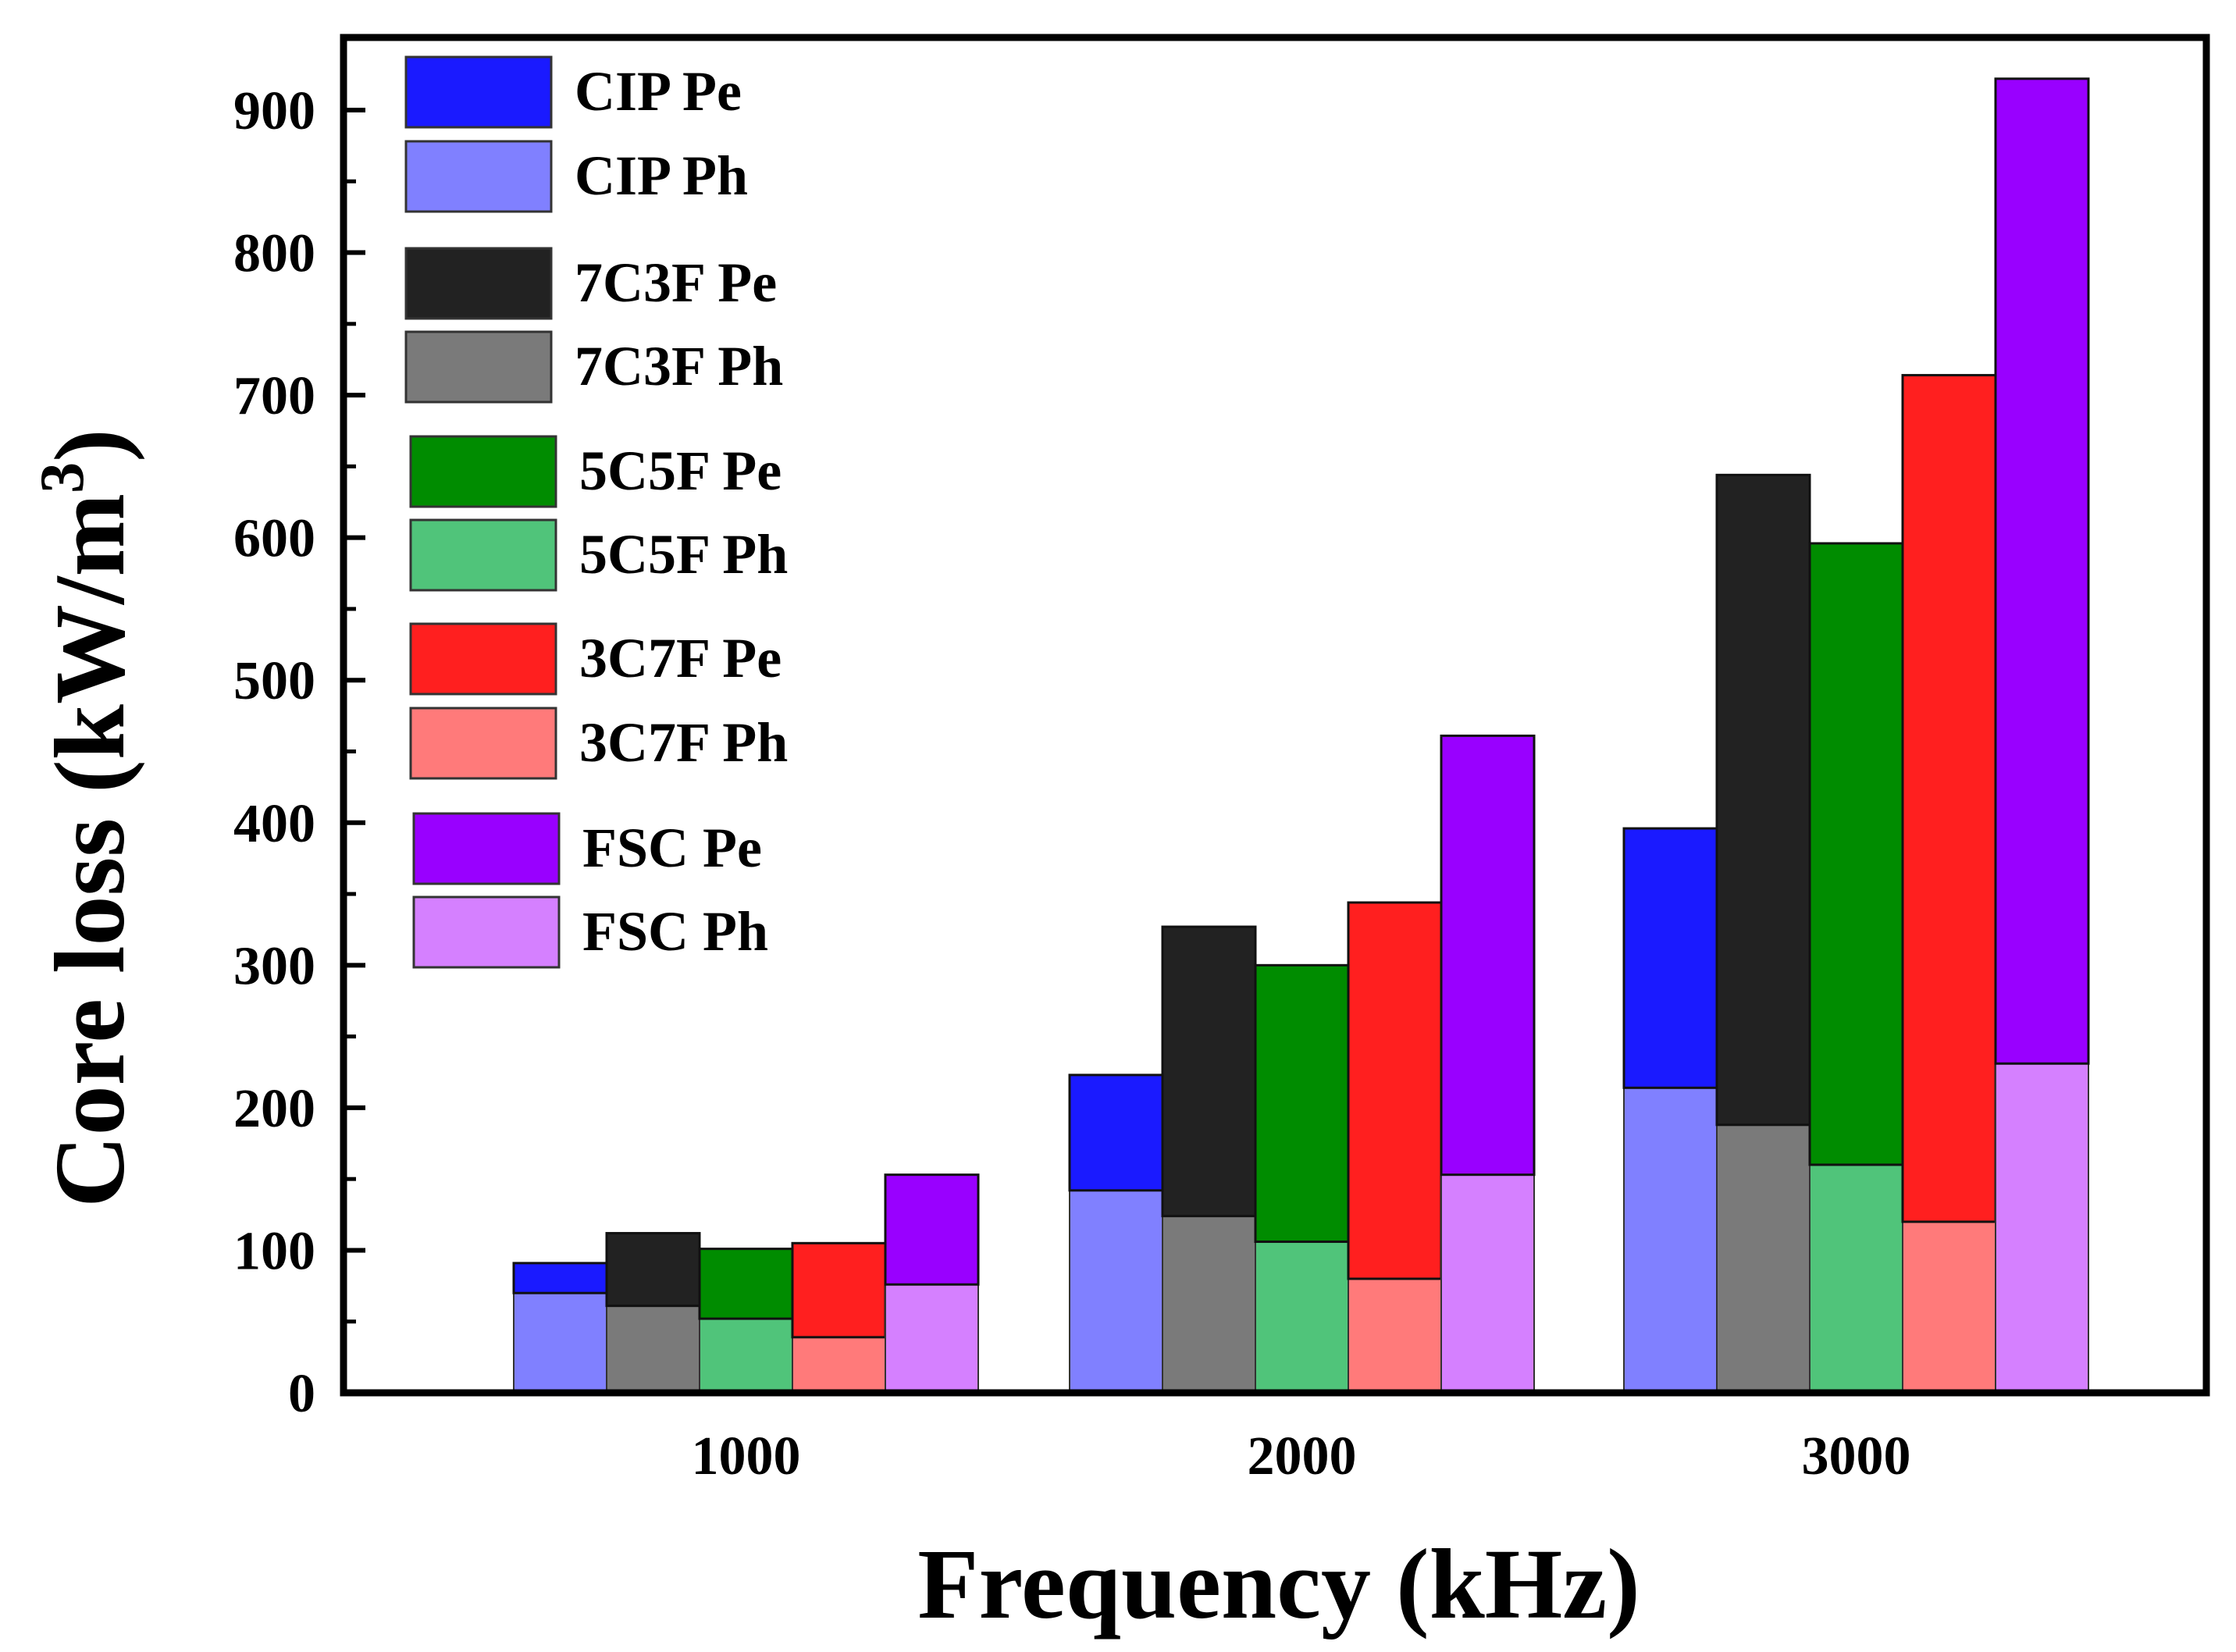 The width and height of the screenshot is (2236, 1652). What do you see at coordinates (274, 111) in the screenshot?
I see `y-tick-label: 900` at bounding box center [274, 111].